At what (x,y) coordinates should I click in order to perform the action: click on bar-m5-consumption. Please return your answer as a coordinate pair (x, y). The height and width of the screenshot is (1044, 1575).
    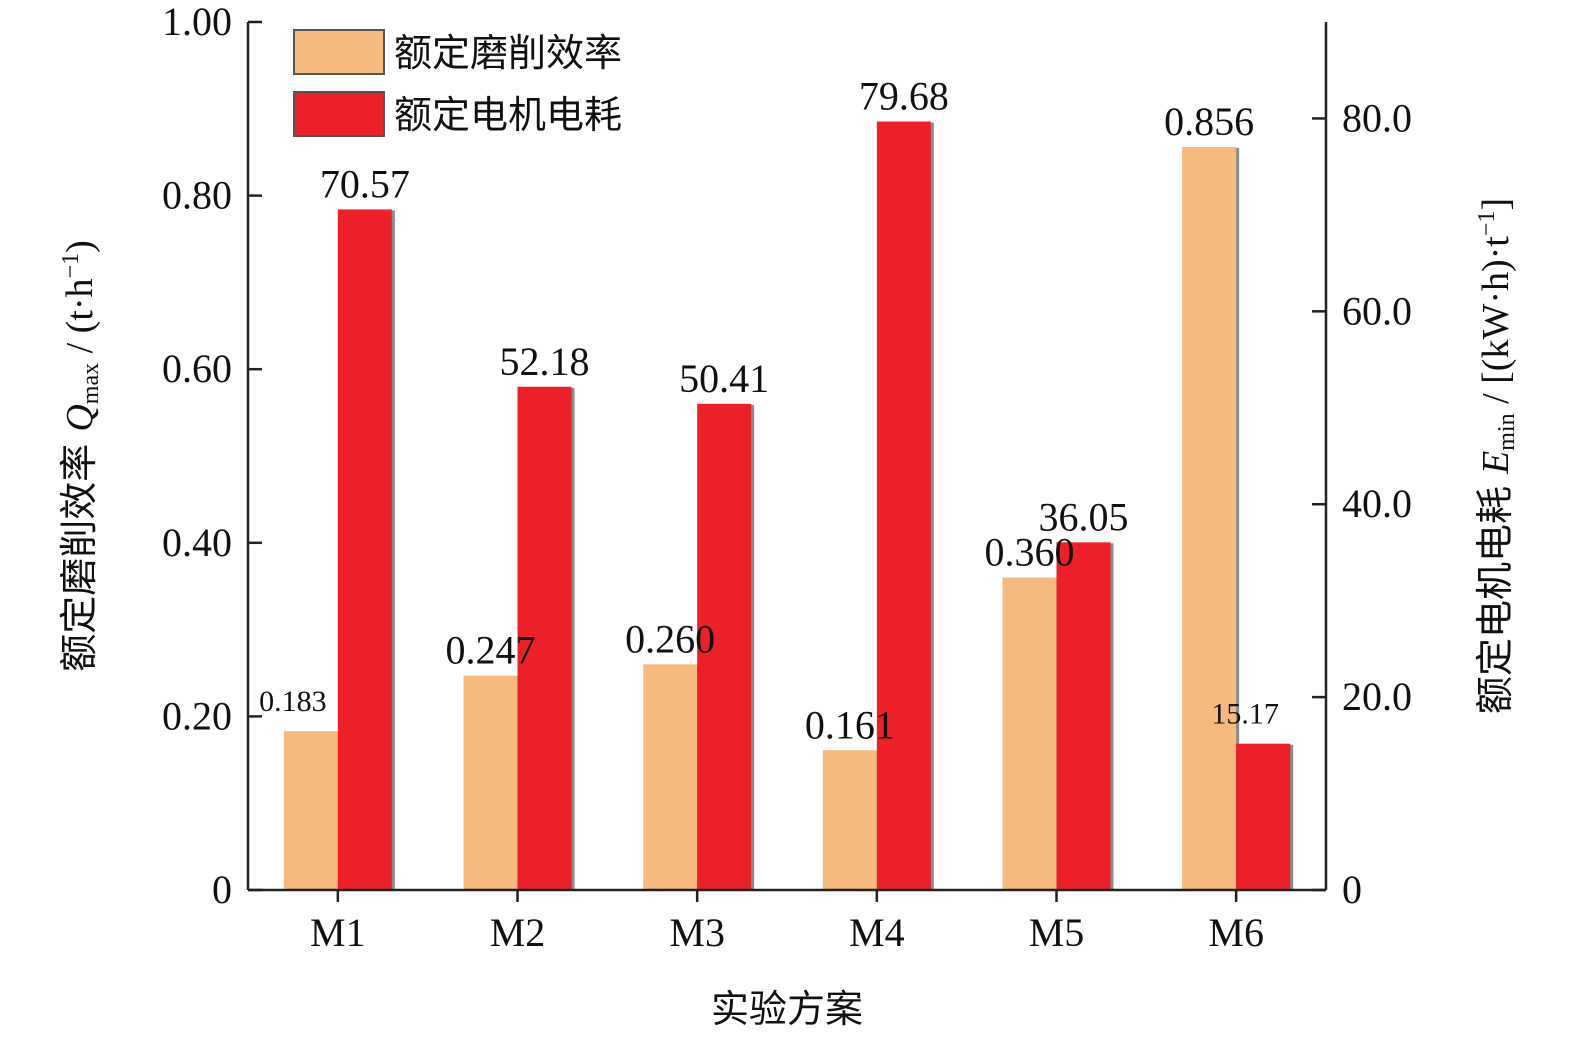
    Looking at the image, I should click on (1083, 716).